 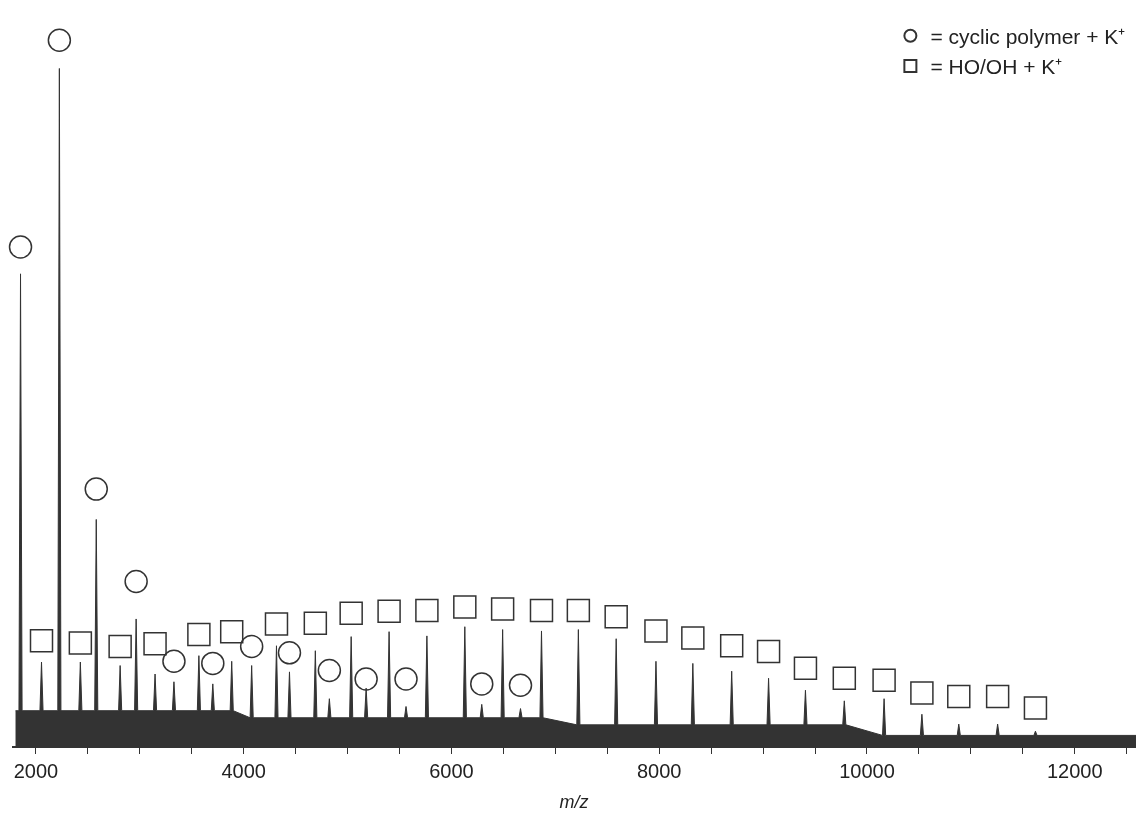 What do you see at coordinates (996, 67) in the screenshot?
I see `legend-label: = HO/OH + K⁺` at bounding box center [996, 67].